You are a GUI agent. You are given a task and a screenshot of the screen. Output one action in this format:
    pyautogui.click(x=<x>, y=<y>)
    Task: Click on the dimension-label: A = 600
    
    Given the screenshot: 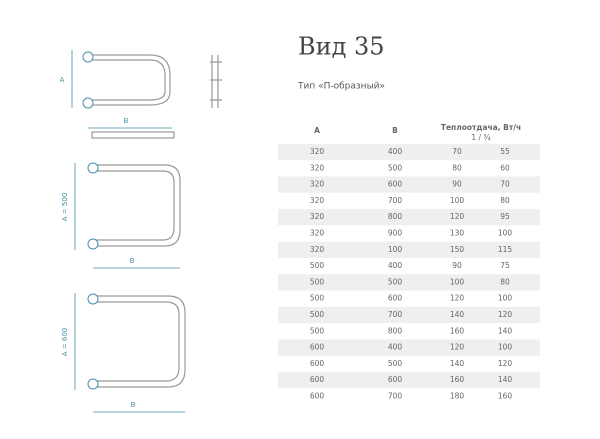 What is the action you would take?
    pyautogui.click(x=65, y=342)
    